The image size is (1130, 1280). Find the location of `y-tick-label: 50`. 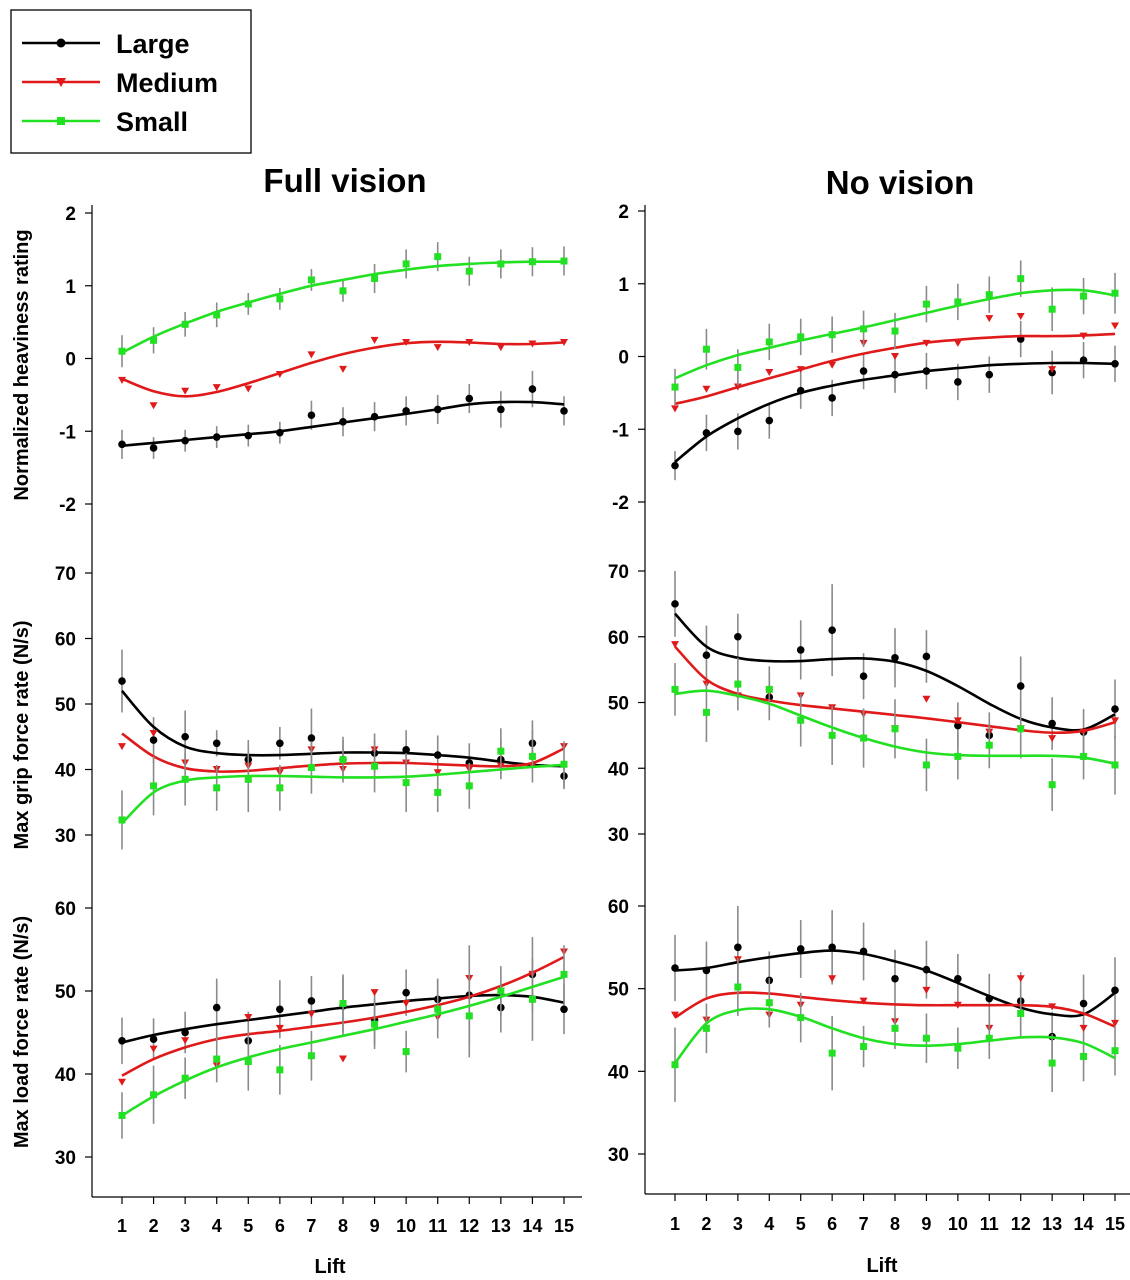

y-tick-label: 50 is located at coordinates (65, 705).